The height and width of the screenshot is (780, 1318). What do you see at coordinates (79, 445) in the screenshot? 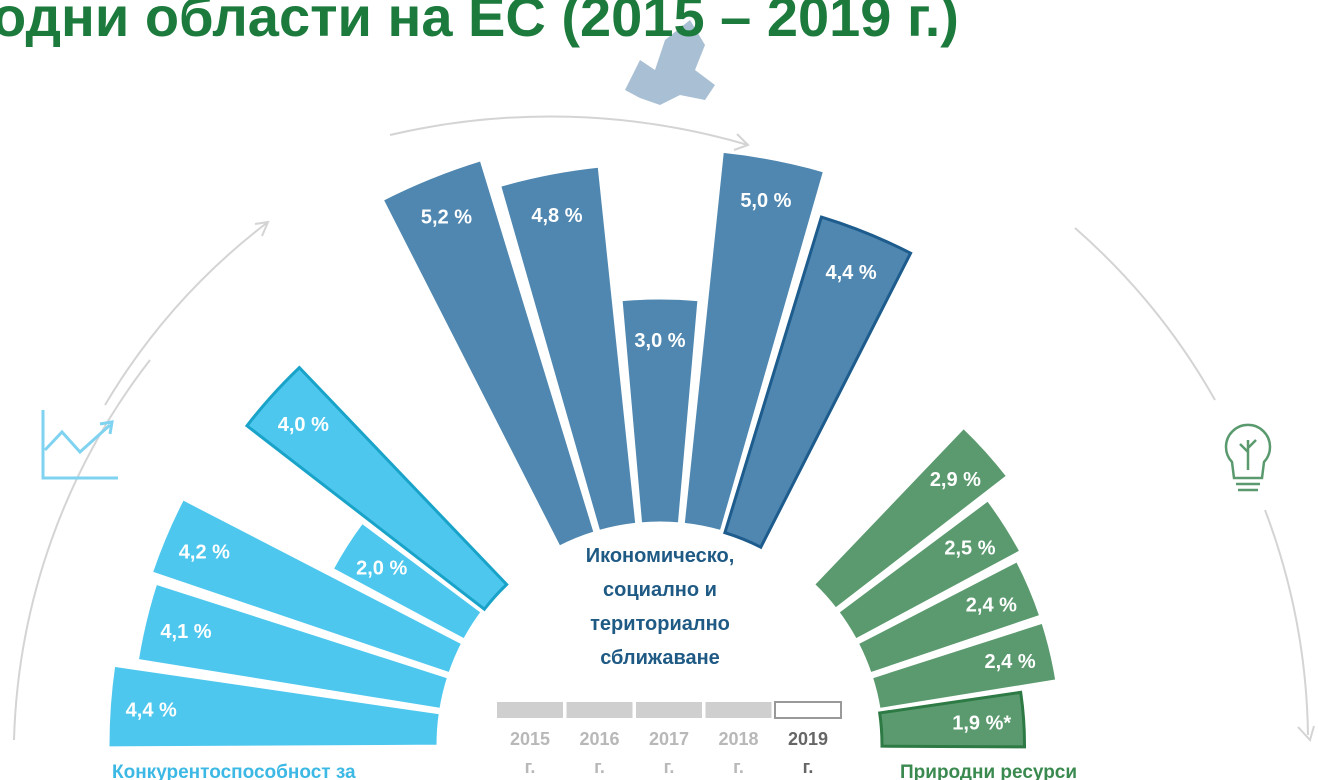
I see `growth-icon` at bounding box center [79, 445].